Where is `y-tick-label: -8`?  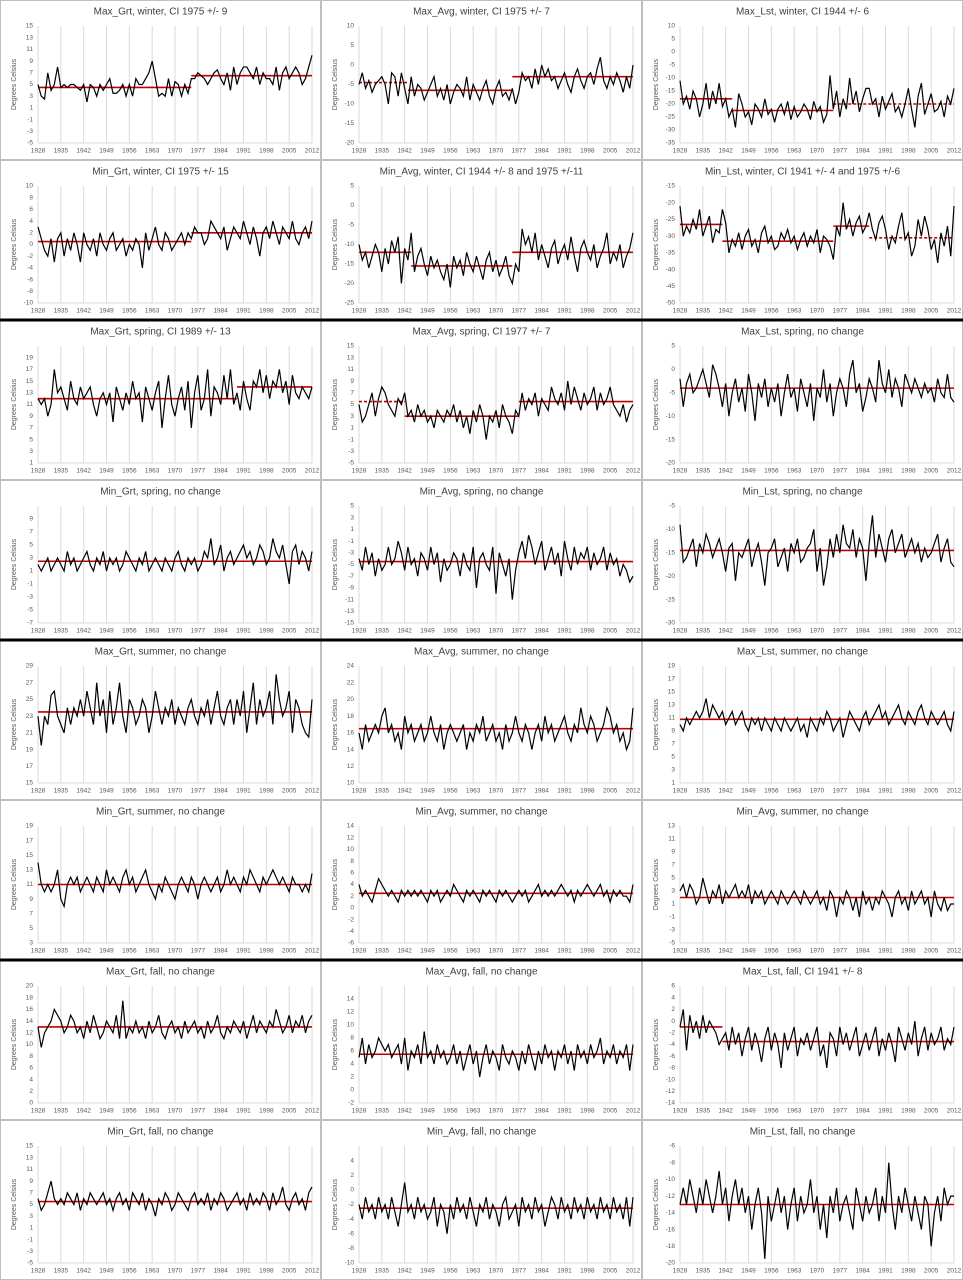 y-tick-label: -8 is located at coordinates (30, 291).